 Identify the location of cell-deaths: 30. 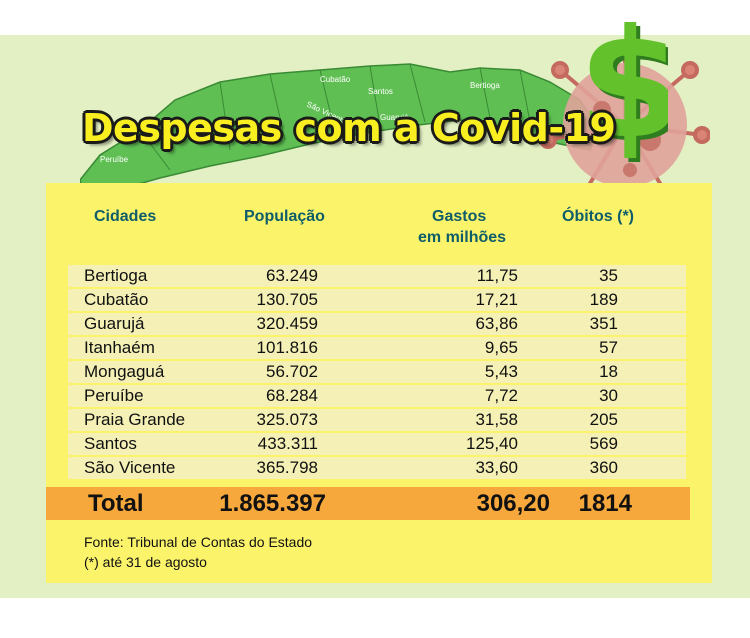
(608, 395).